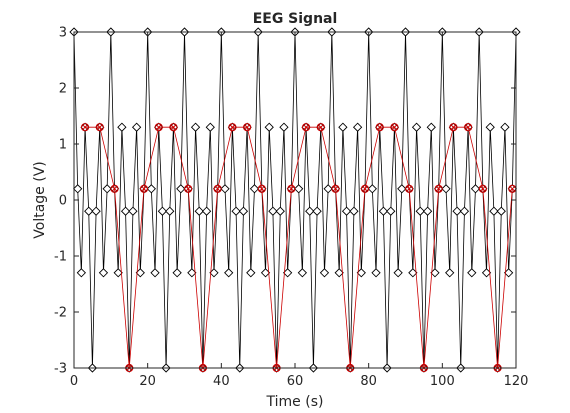  Describe the element at coordinates (40, 199) in the screenshot. I see `y-axis-label: Voltage (V)` at that location.